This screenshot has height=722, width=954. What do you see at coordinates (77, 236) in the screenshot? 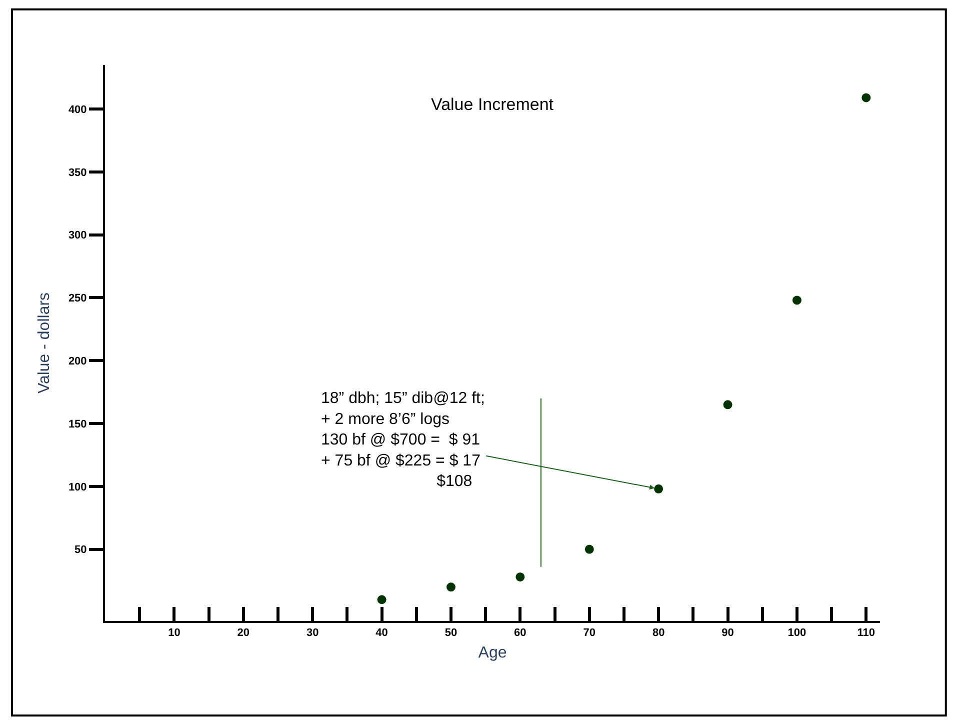
I see `y-tick-label: 300` at bounding box center [77, 236].